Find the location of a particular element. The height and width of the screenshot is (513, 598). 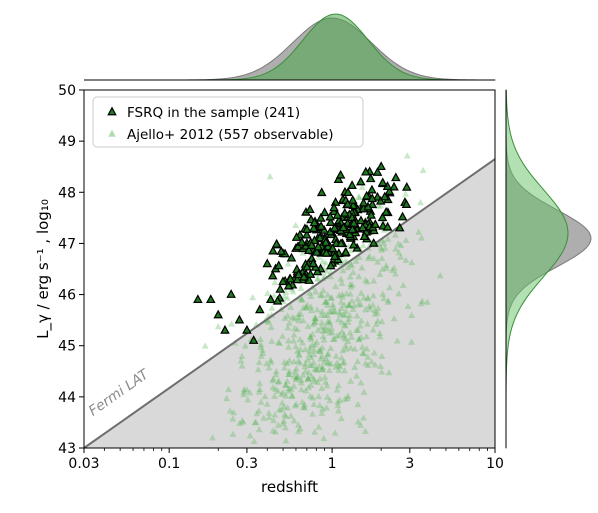

y-tick-label: 43 is located at coordinates (67, 449).